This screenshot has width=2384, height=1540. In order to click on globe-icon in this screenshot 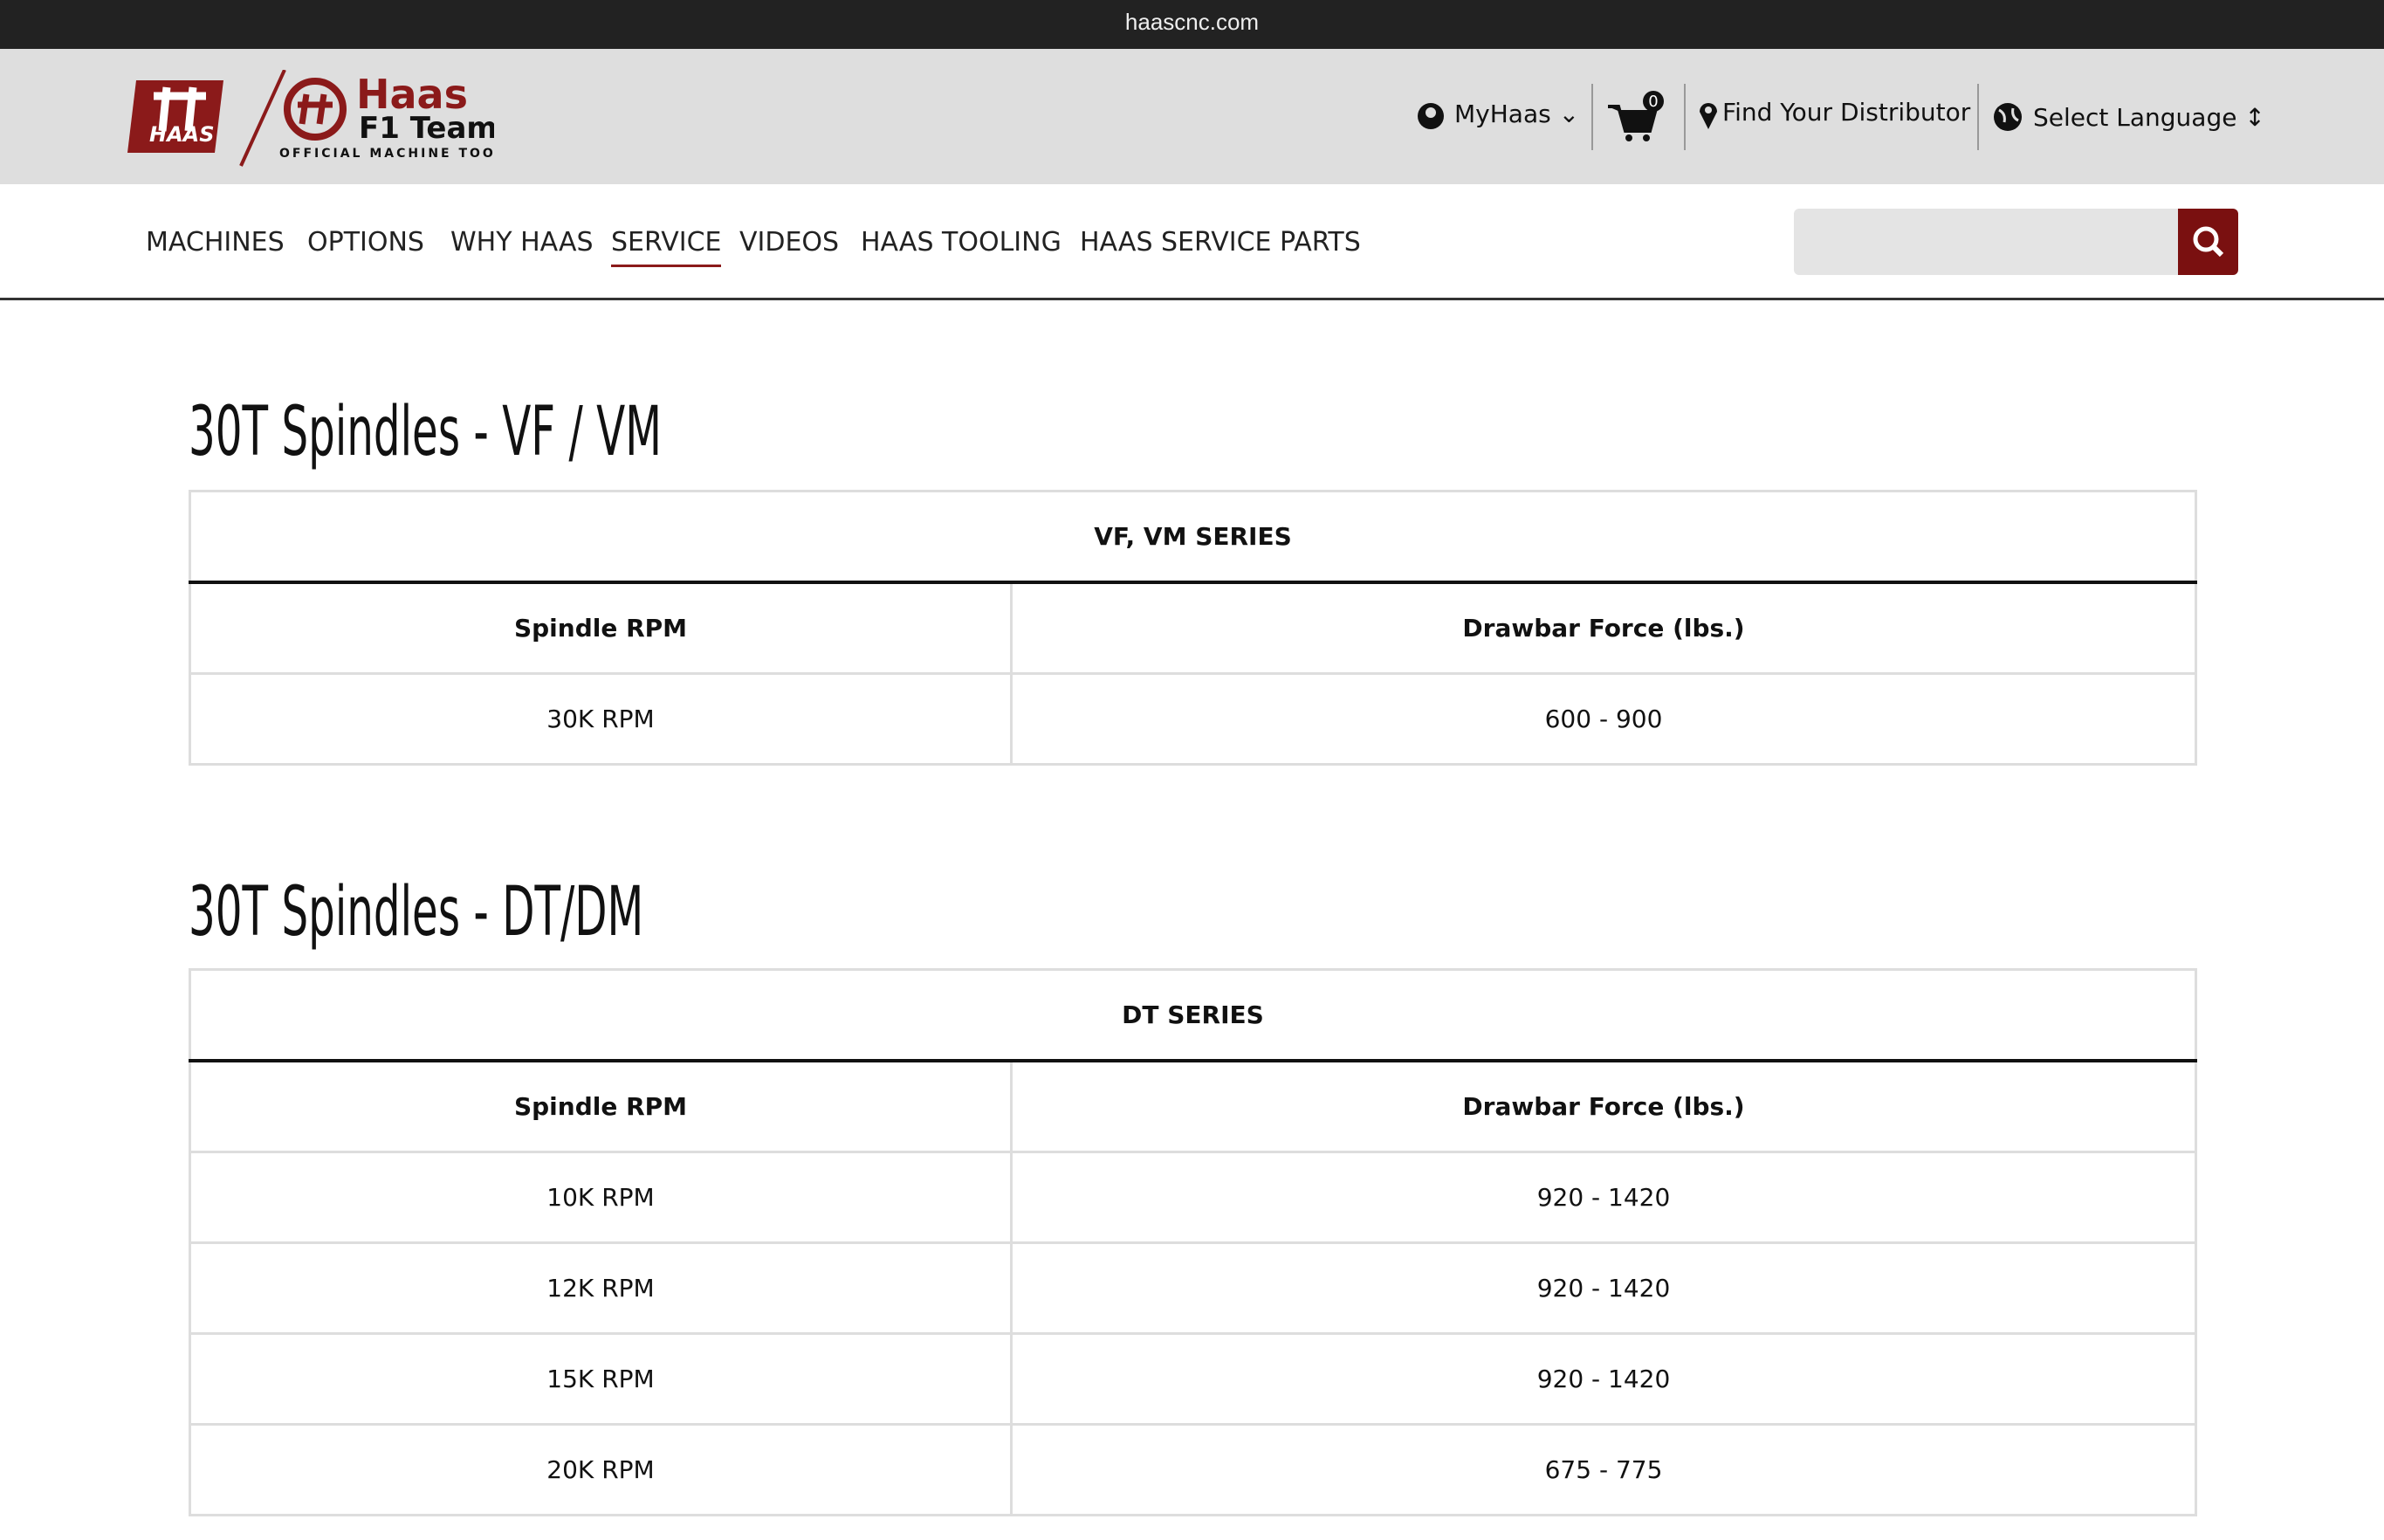, I will do `click(2008, 117)`.